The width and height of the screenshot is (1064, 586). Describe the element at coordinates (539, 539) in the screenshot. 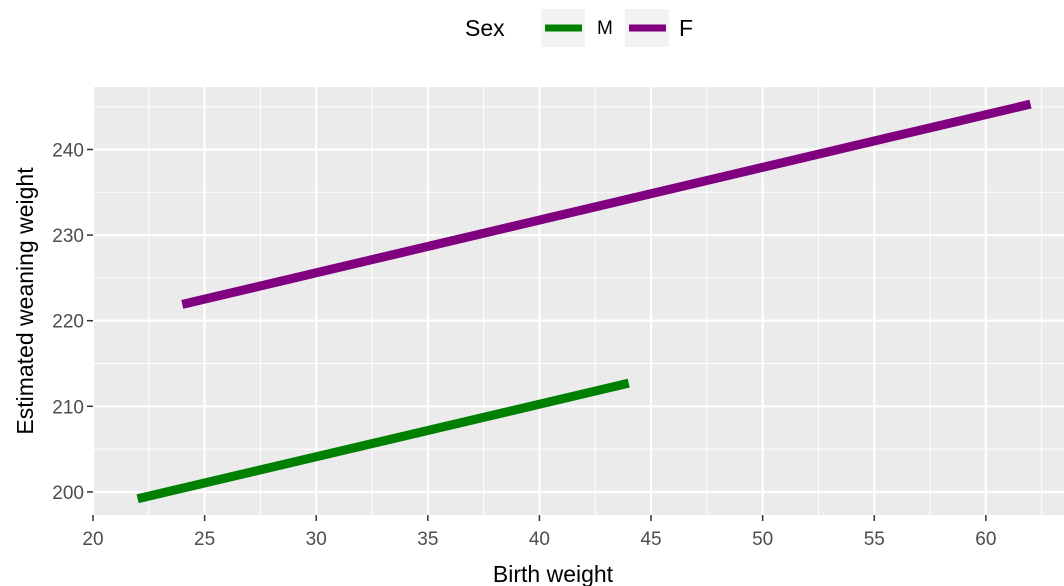

I see `x-tick-label: 40` at that location.